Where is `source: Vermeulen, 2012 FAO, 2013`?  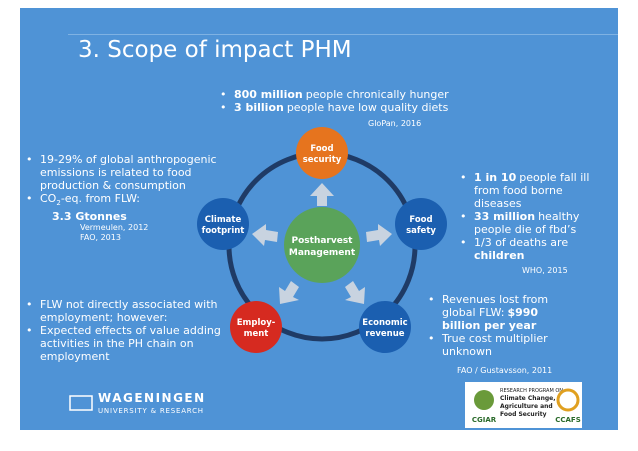
source: Vermeulen, 2012 FAO, 2013 is located at coordinates (114, 232).